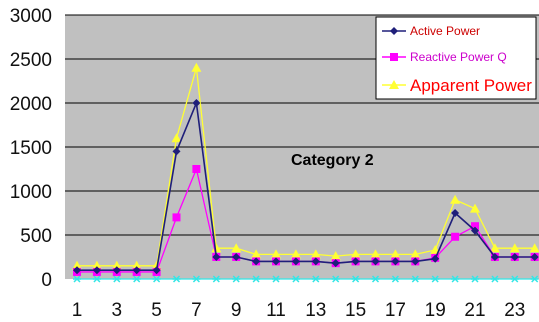 The image size is (539, 322). I want to click on y-axis: 0 500 1000 1500 2000 2500 3000, so click(31, 148).